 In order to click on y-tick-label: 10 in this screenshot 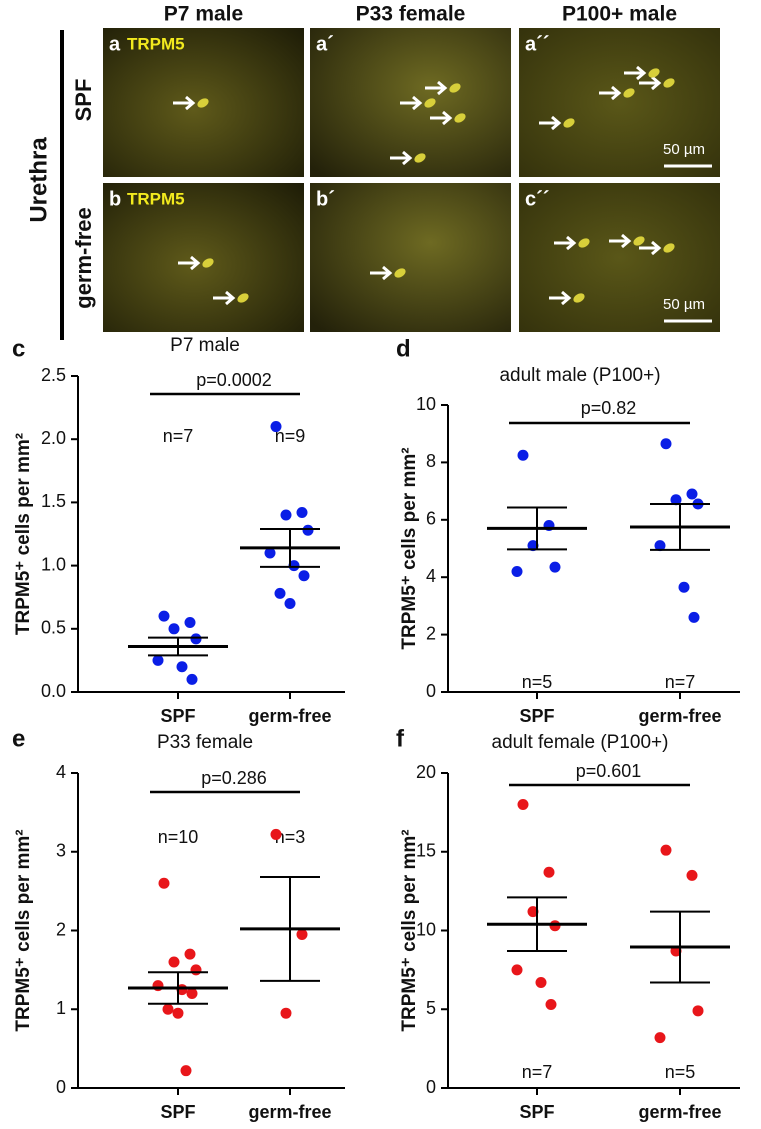, I will do `click(426, 404)`.